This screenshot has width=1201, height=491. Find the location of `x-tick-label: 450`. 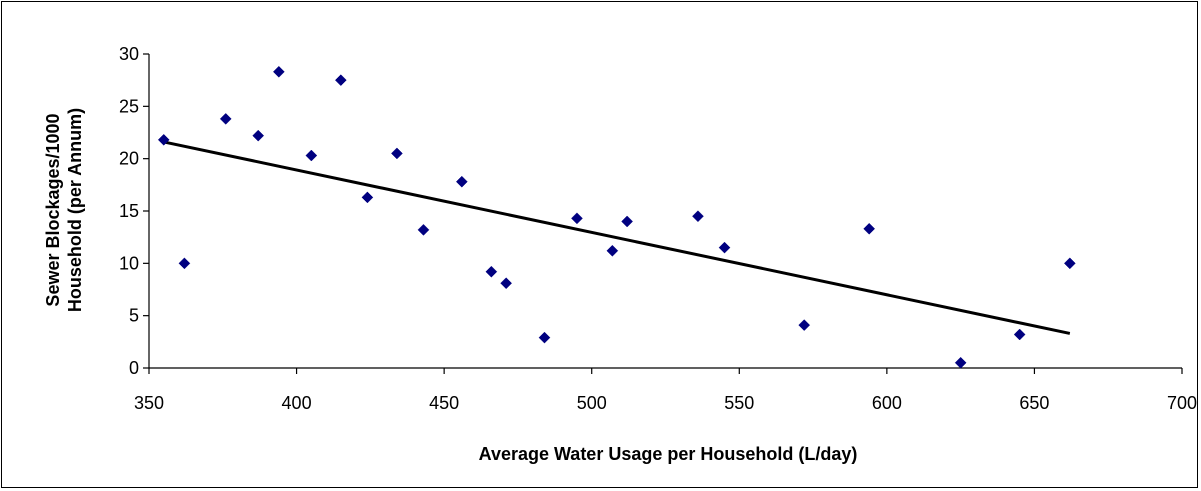

x-tick-label: 450 is located at coordinates (444, 403).